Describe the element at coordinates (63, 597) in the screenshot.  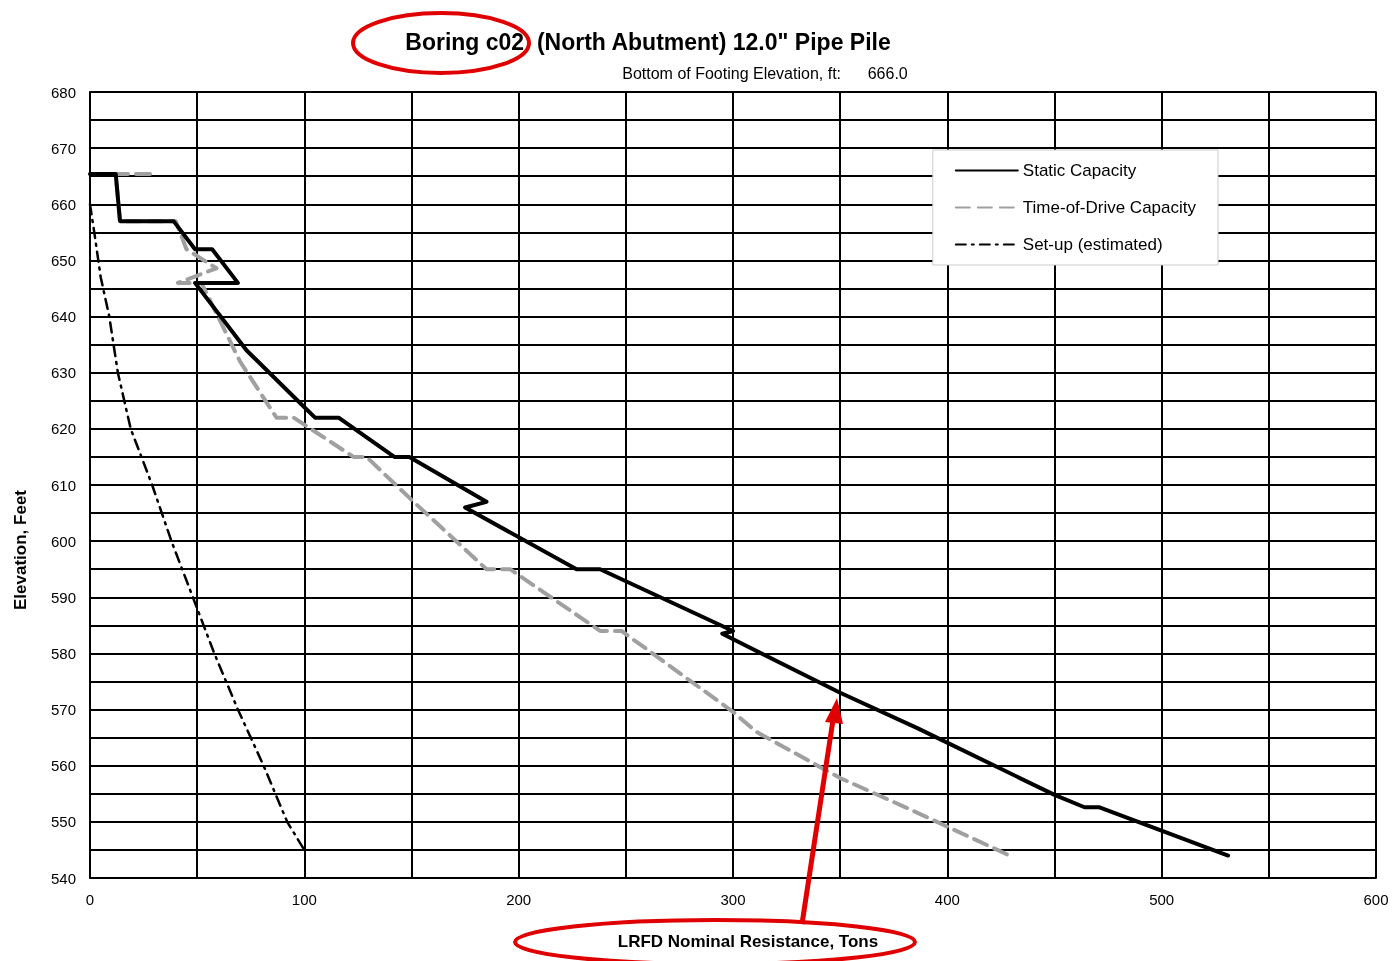
I see `y-tick-label: 590` at that location.